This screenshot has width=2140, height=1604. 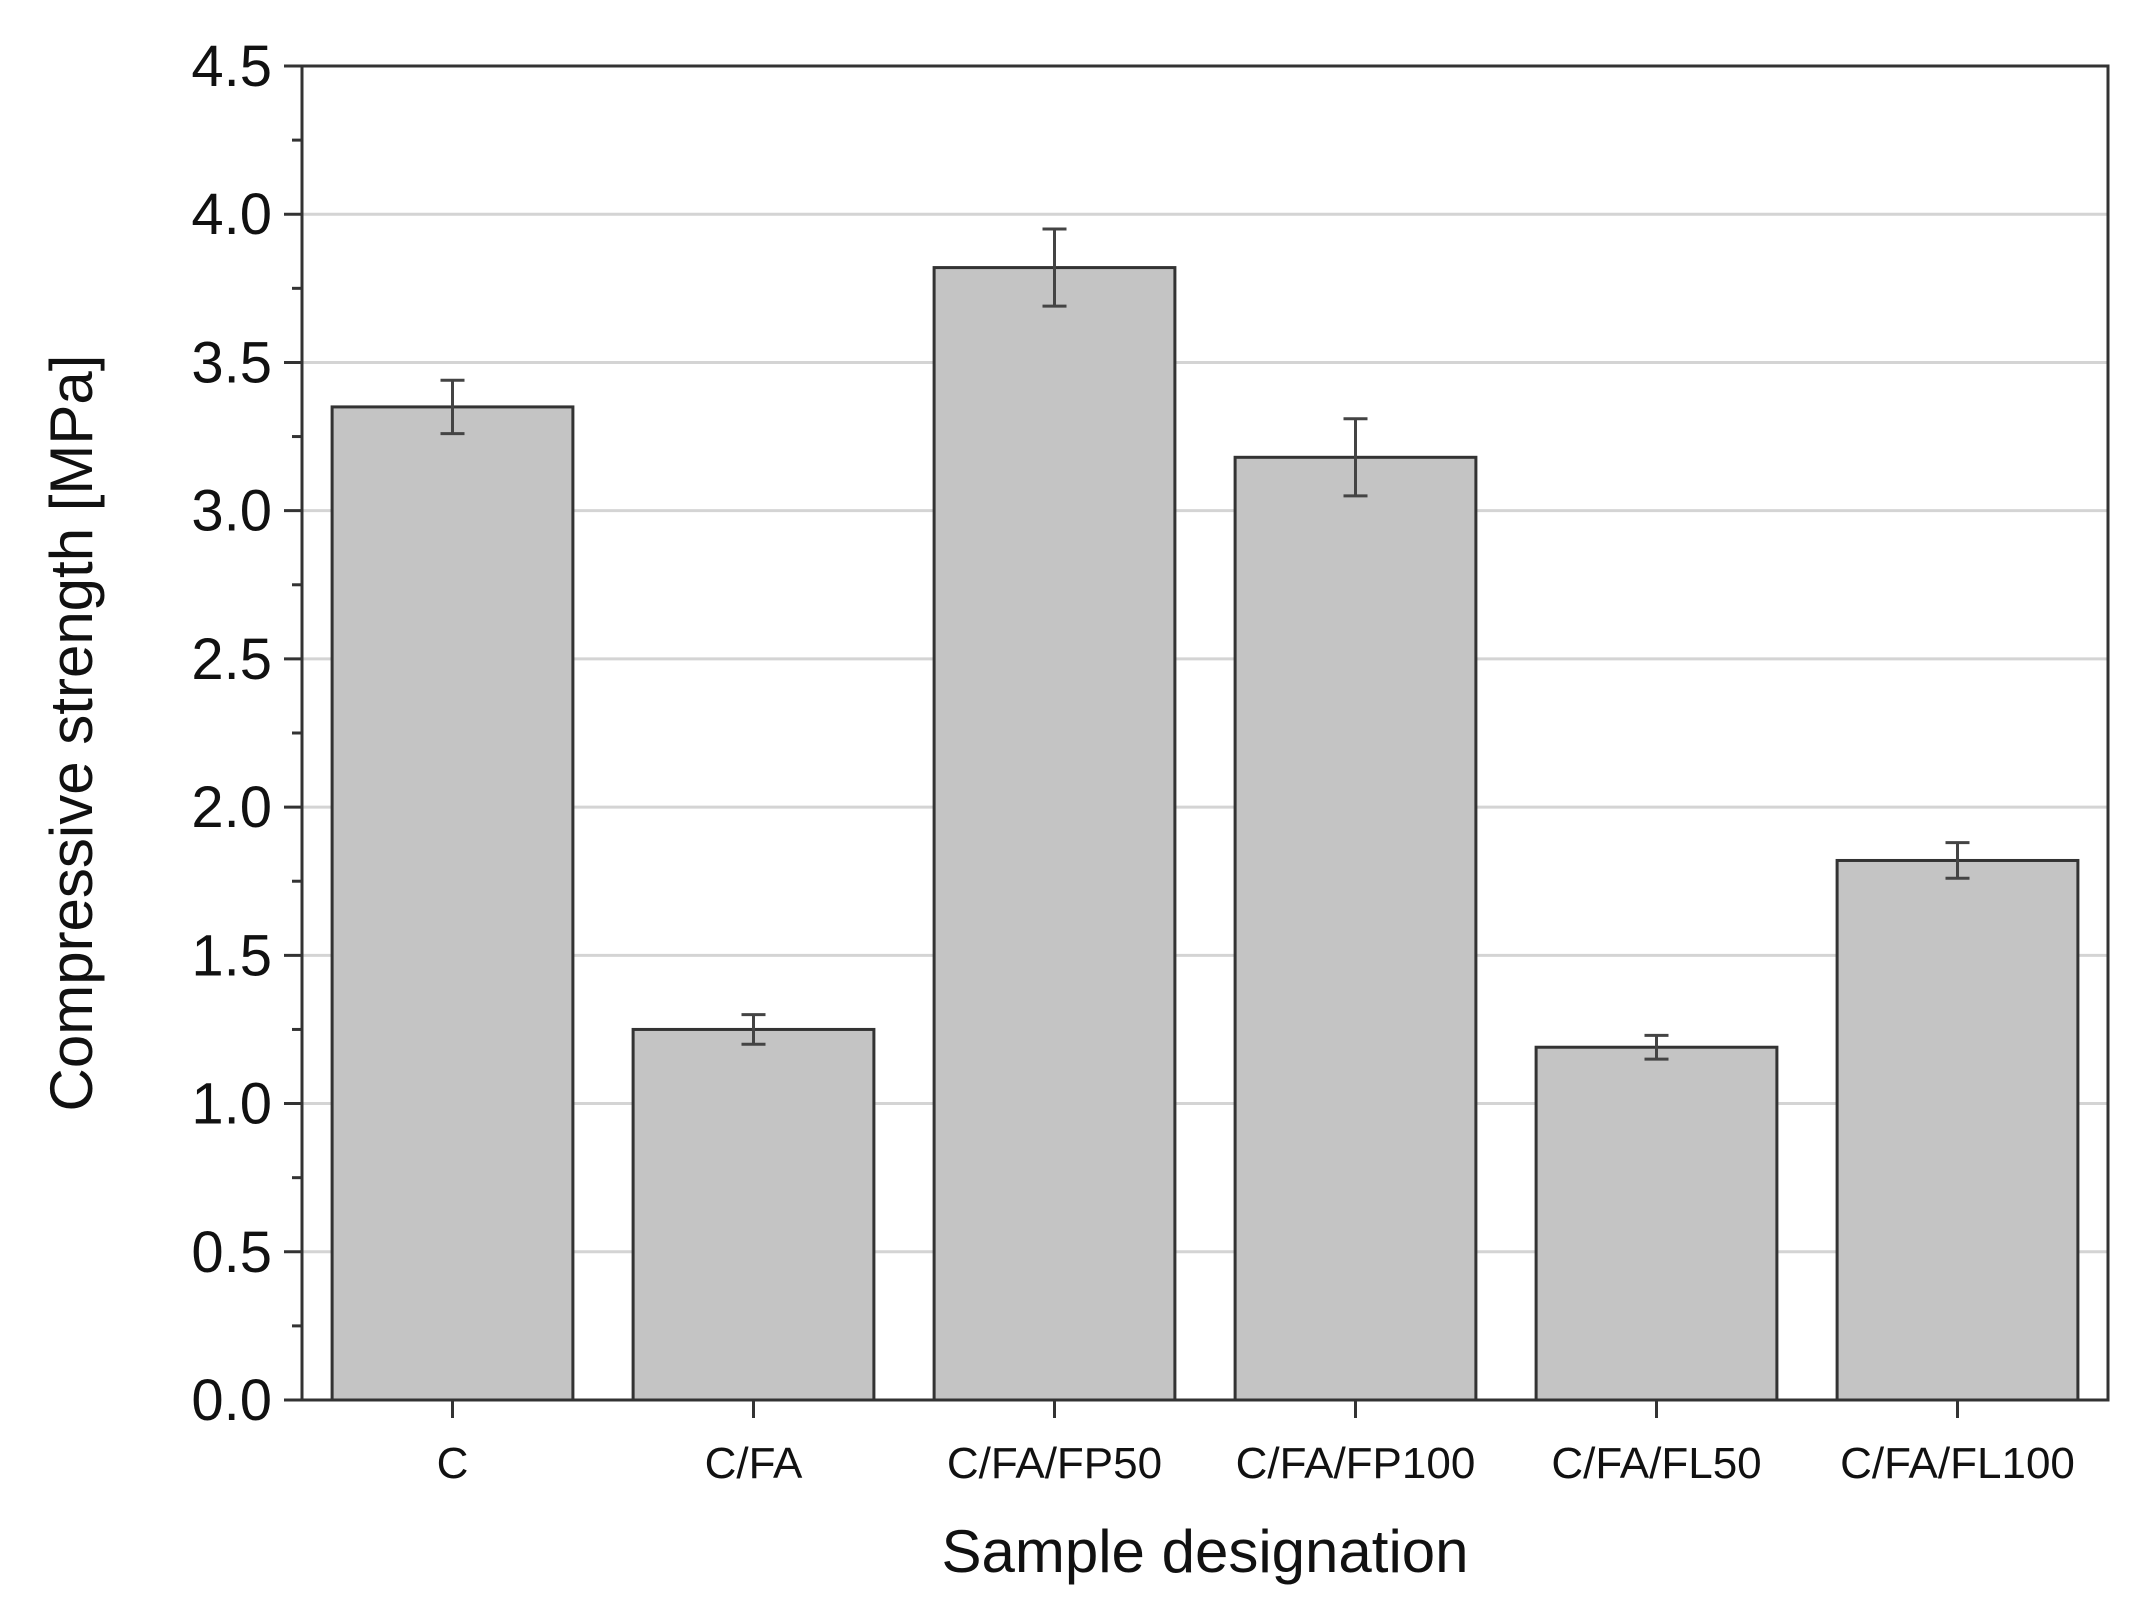 I want to click on x-tick-label: C/FA/FP50, so click(x=1054, y=1463).